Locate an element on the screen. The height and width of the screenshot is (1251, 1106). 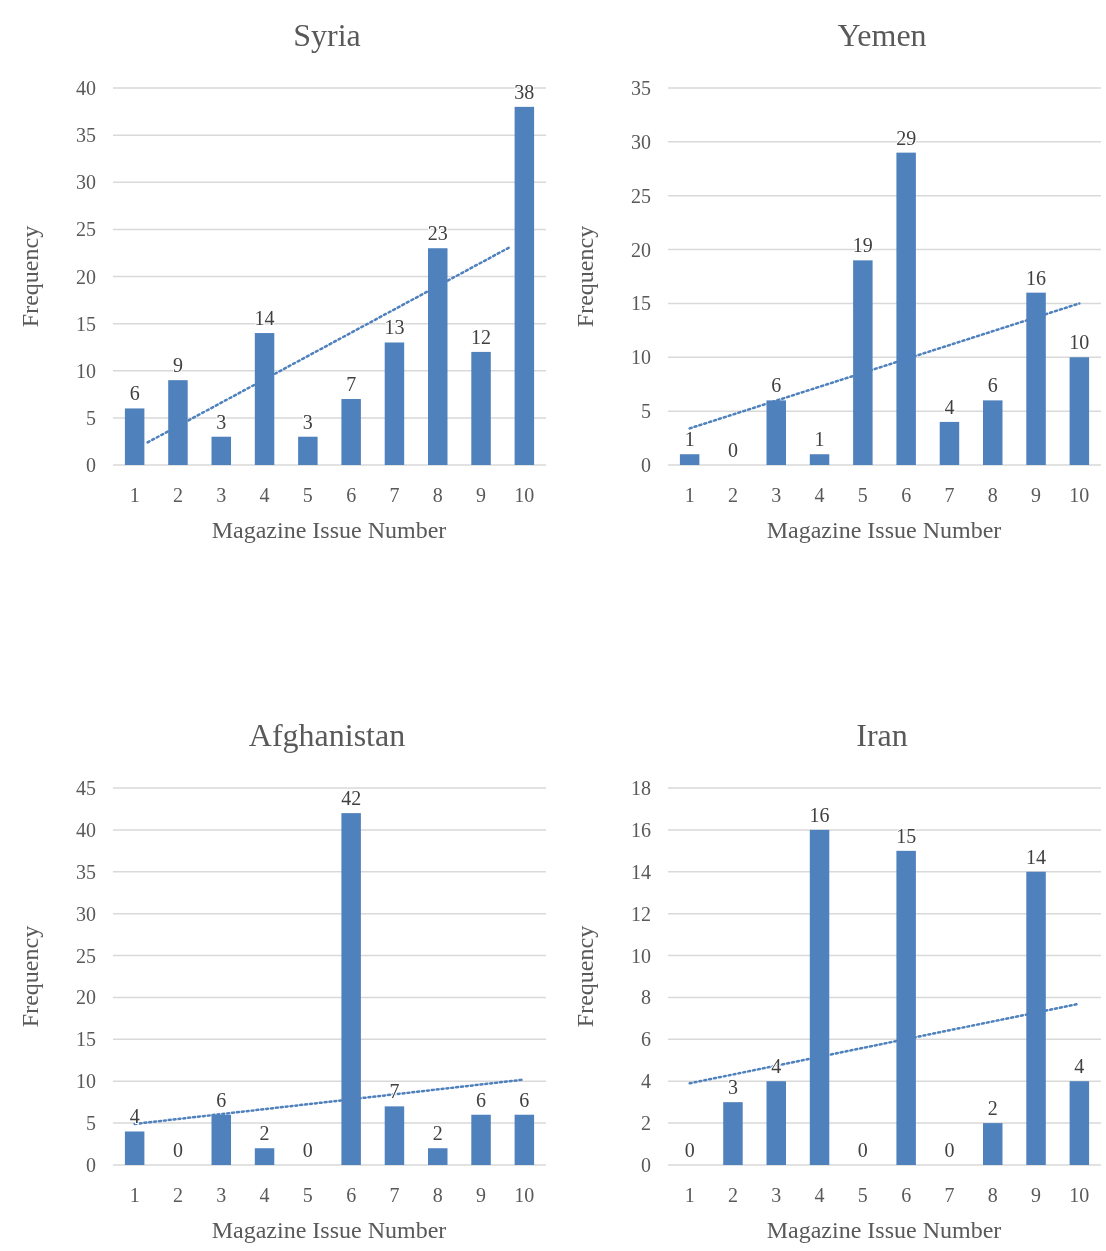
data-label: 14 is located at coordinates (264, 318).